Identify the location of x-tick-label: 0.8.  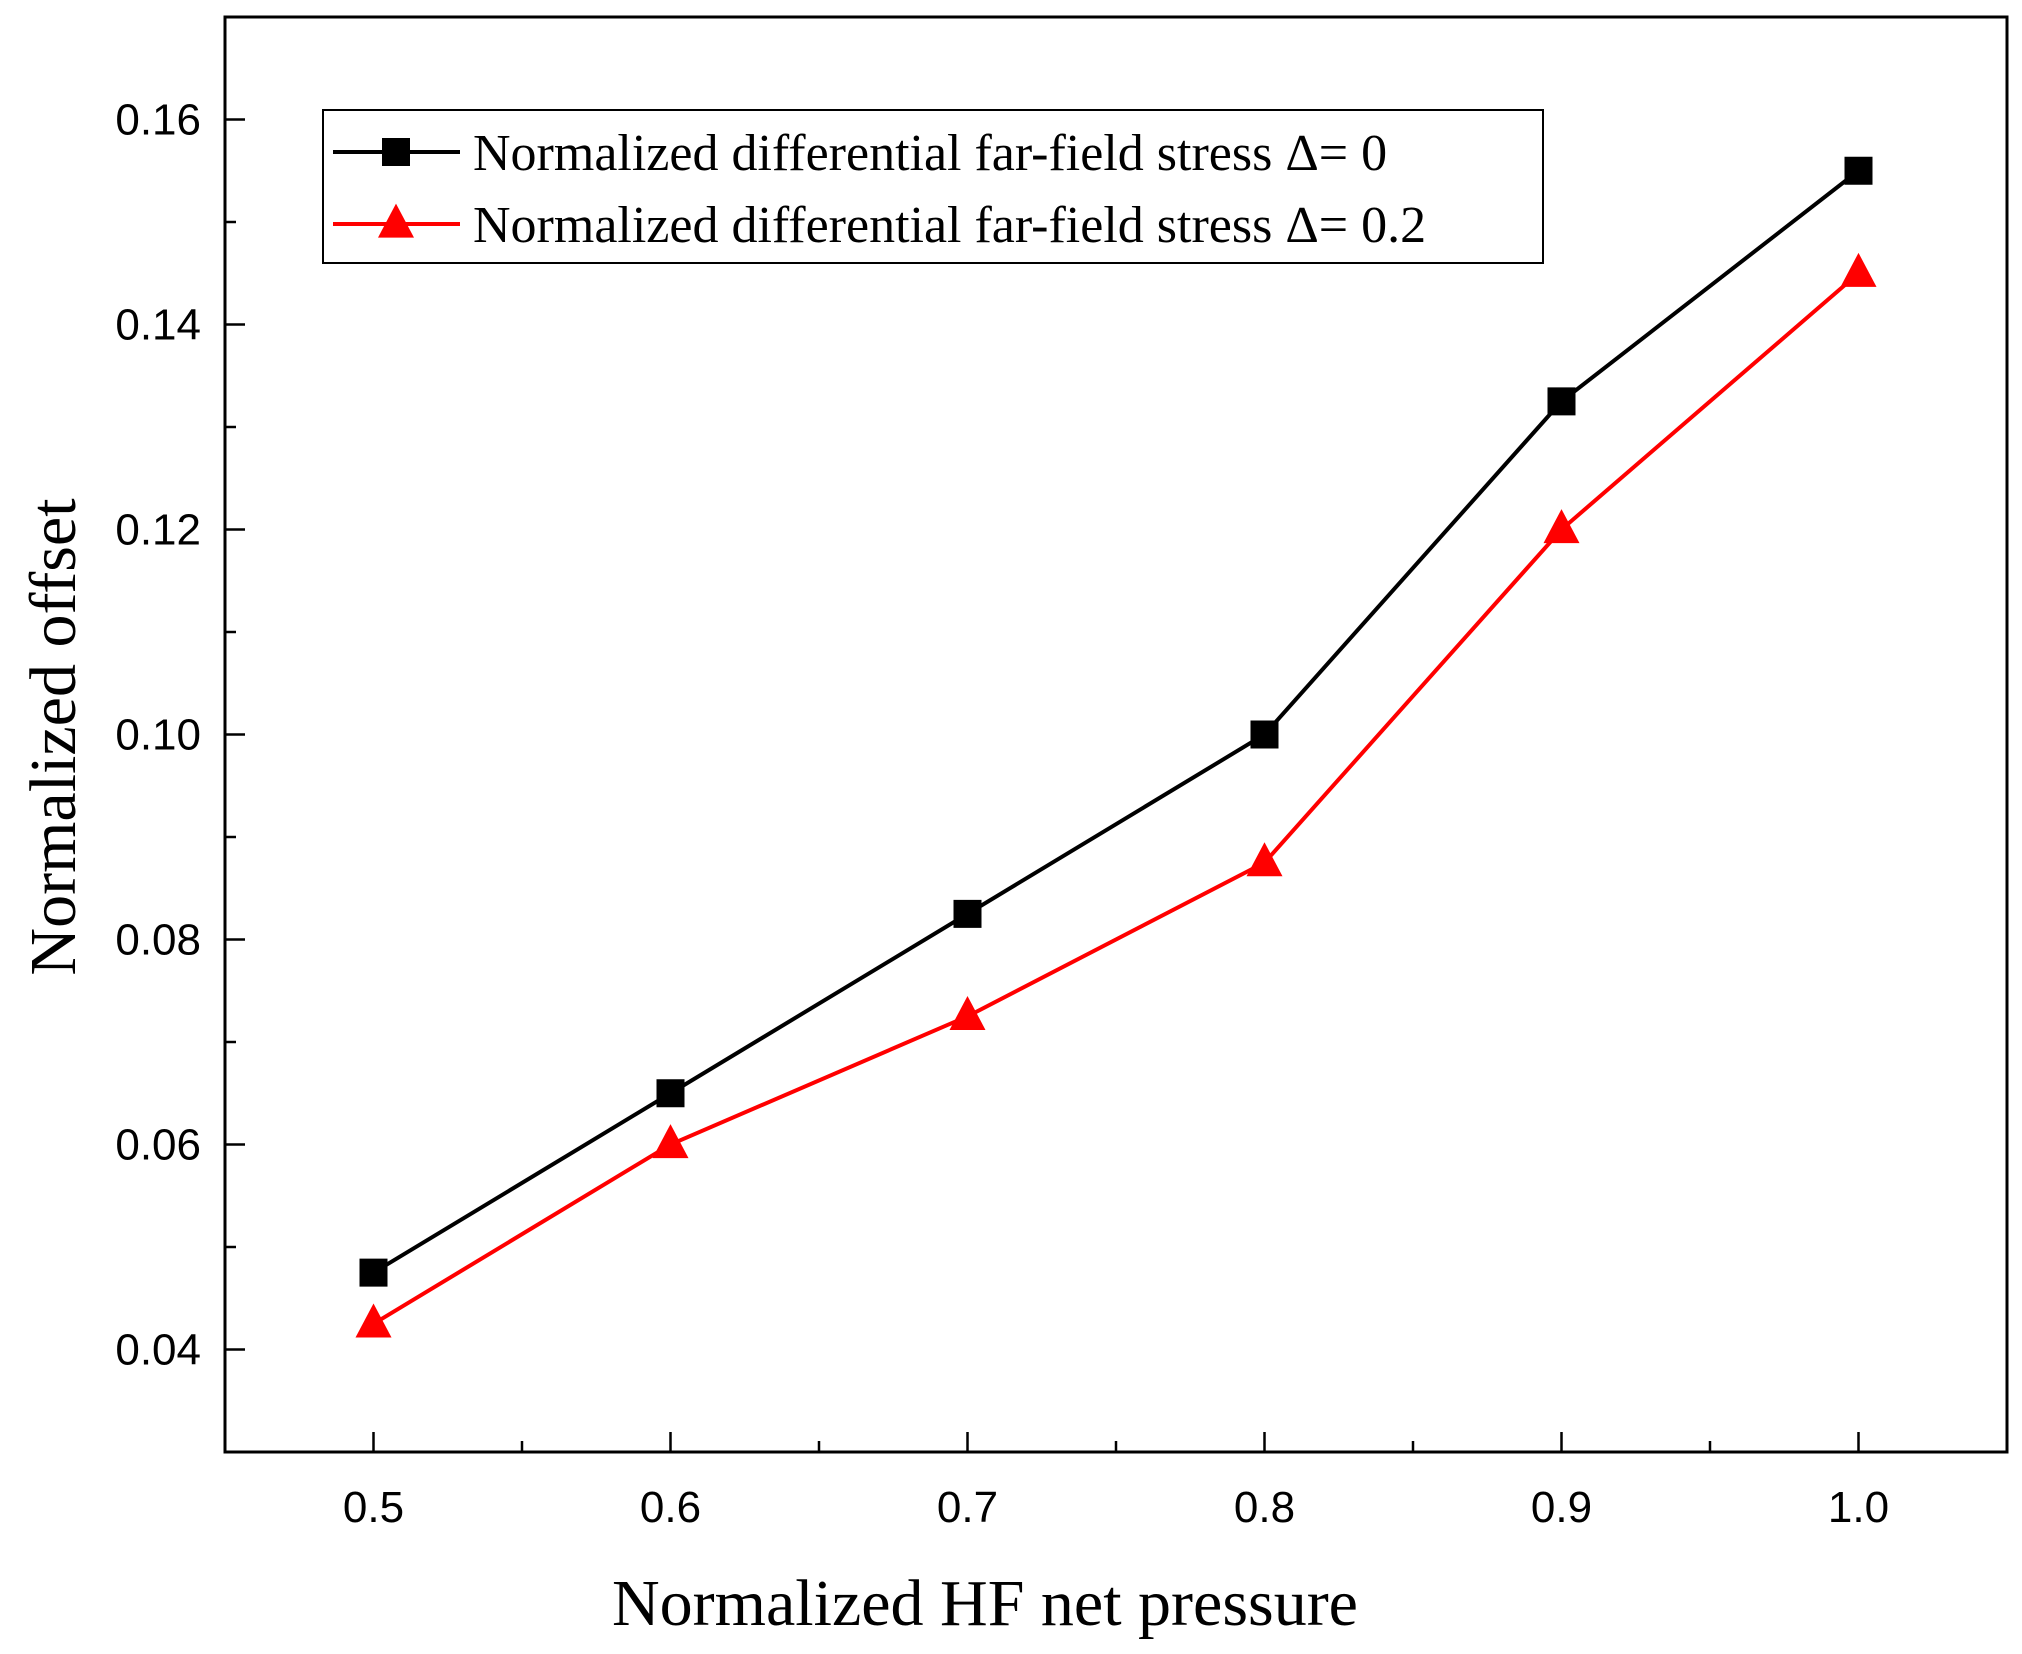
(1264, 1507).